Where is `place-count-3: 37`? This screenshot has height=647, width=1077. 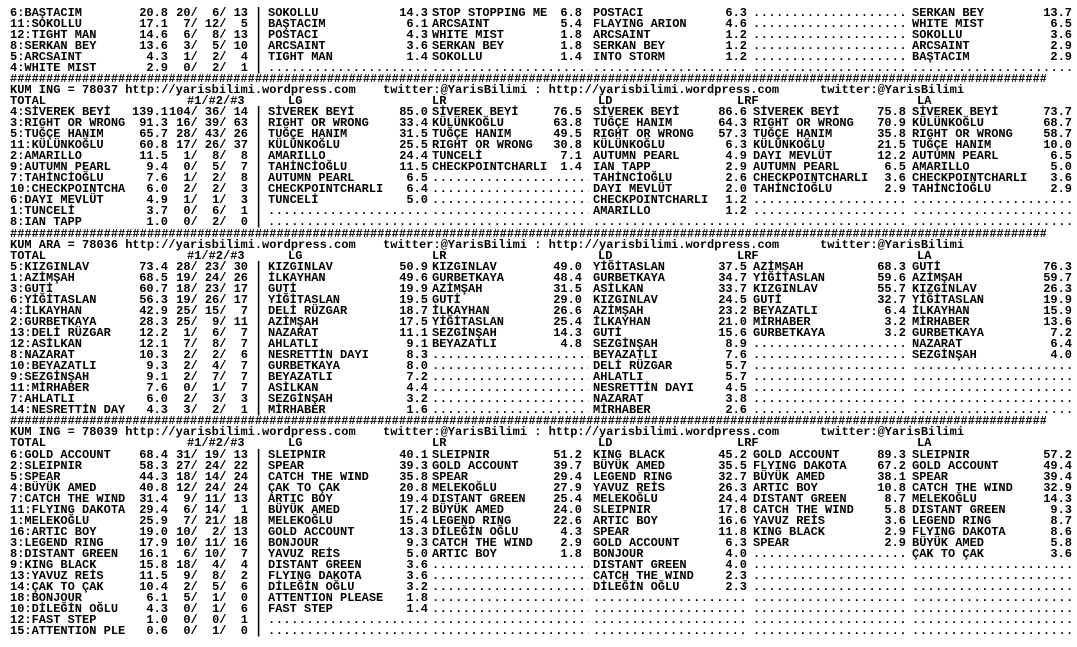 place-count-3: 37 is located at coordinates (240, 145).